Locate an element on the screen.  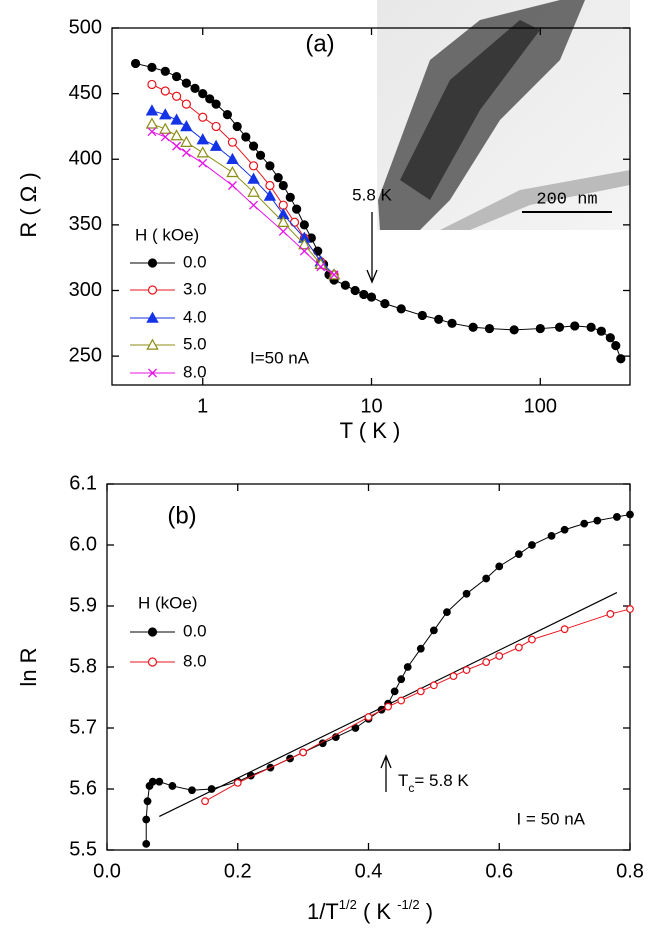
tc-label: Tc= 5.8 K is located at coordinates (433, 783).